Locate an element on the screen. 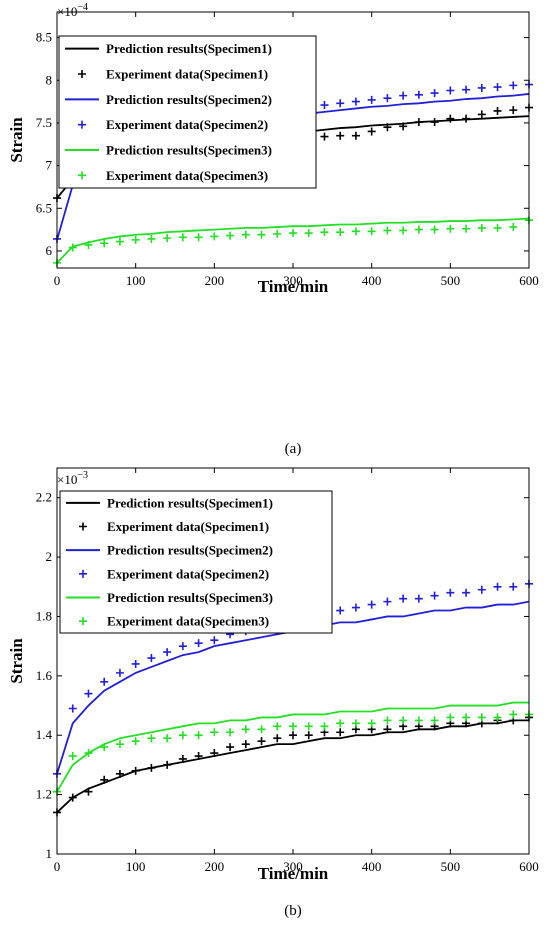 The height and width of the screenshot is (935, 550). x-tick-label: 600 is located at coordinates (529, 866).